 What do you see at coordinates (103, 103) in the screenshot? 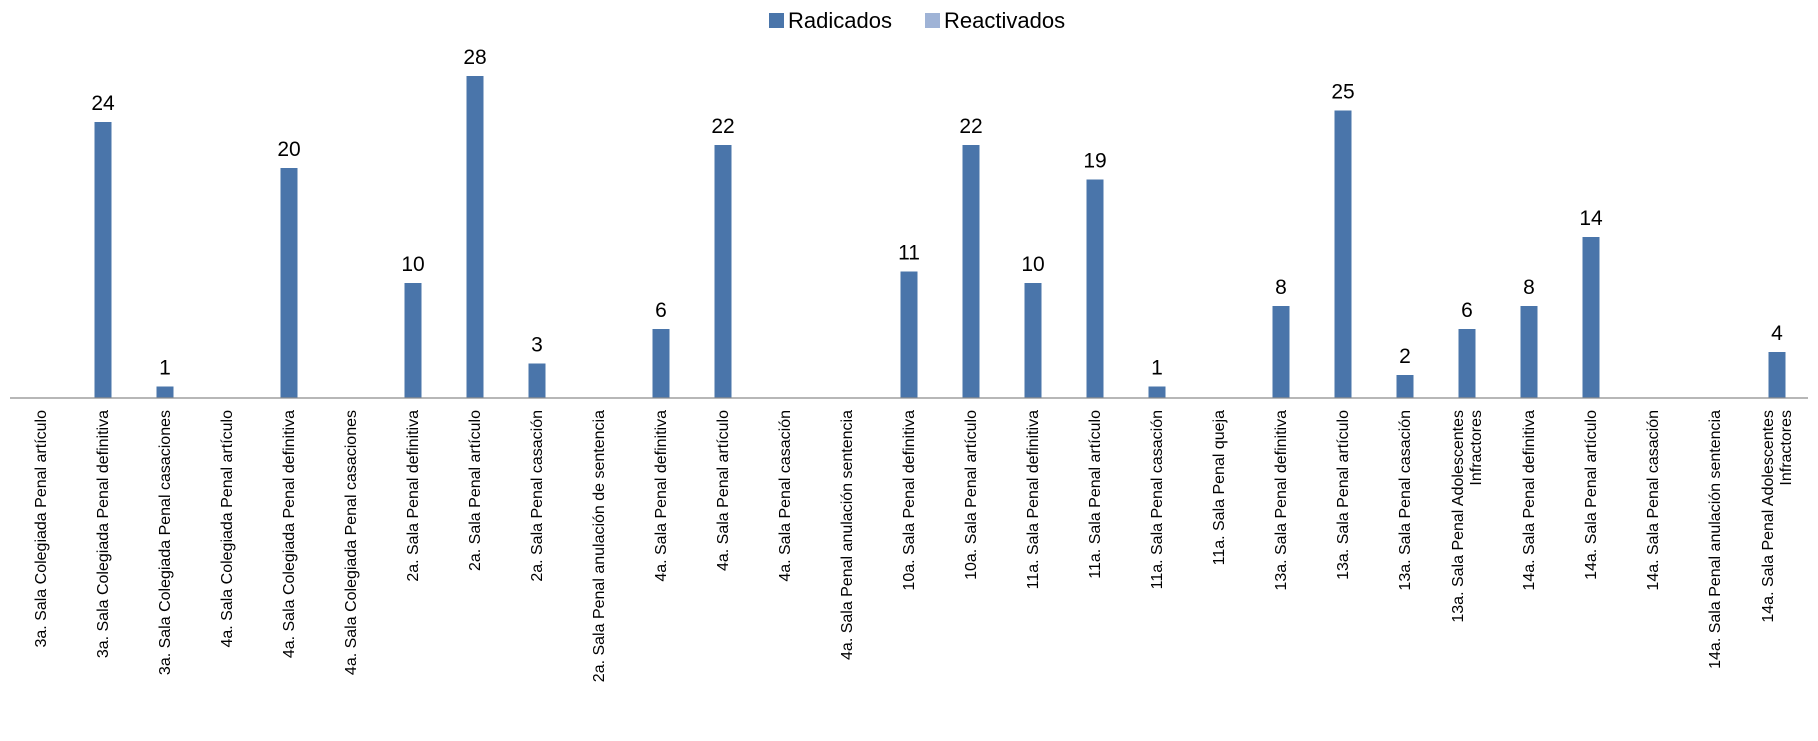
I see `data-label-1: 24` at bounding box center [103, 103].